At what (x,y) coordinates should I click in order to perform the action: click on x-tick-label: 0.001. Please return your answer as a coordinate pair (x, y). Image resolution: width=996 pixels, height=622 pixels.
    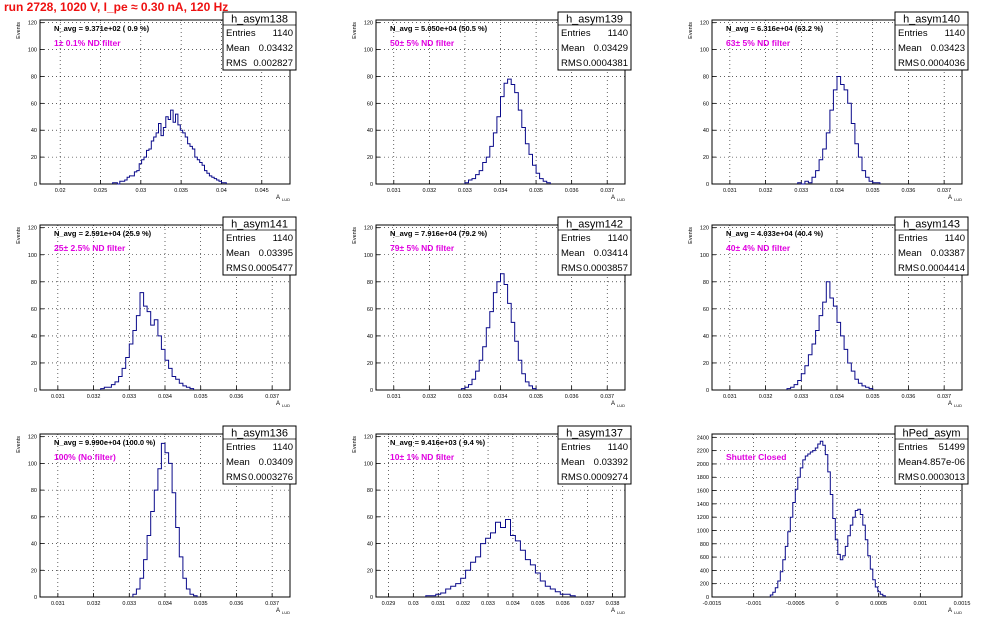
    Looking at the image, I should click on (920, 604).